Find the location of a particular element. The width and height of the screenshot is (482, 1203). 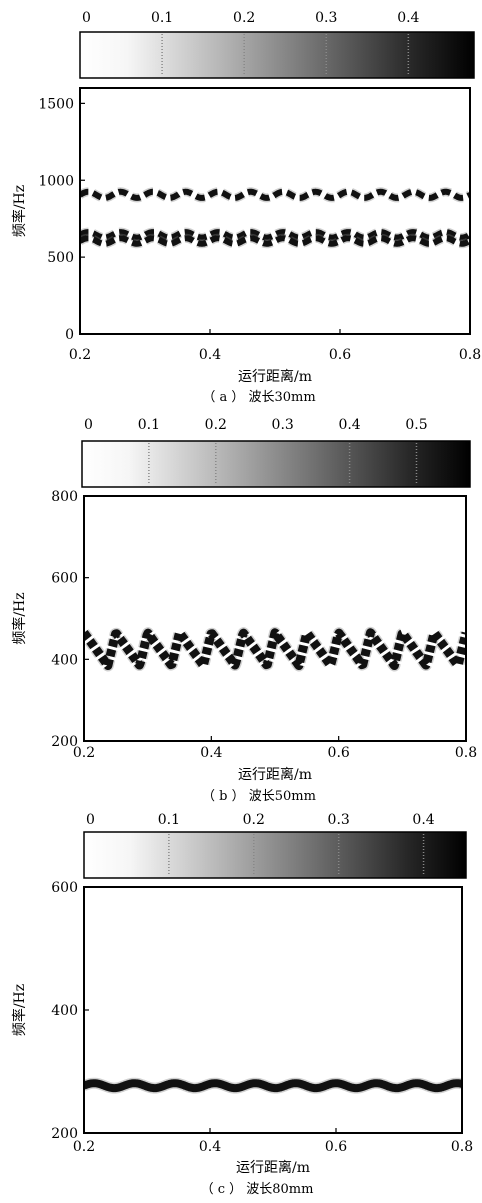

colorbar-tick-label: 0.5 is located at coordinates (416, 425).